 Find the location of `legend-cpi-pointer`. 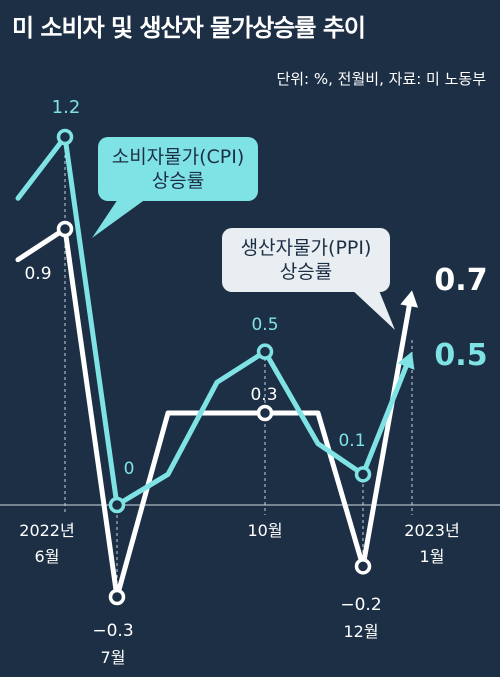

legend-cpi-pointer is located at coordinates (121, 217).